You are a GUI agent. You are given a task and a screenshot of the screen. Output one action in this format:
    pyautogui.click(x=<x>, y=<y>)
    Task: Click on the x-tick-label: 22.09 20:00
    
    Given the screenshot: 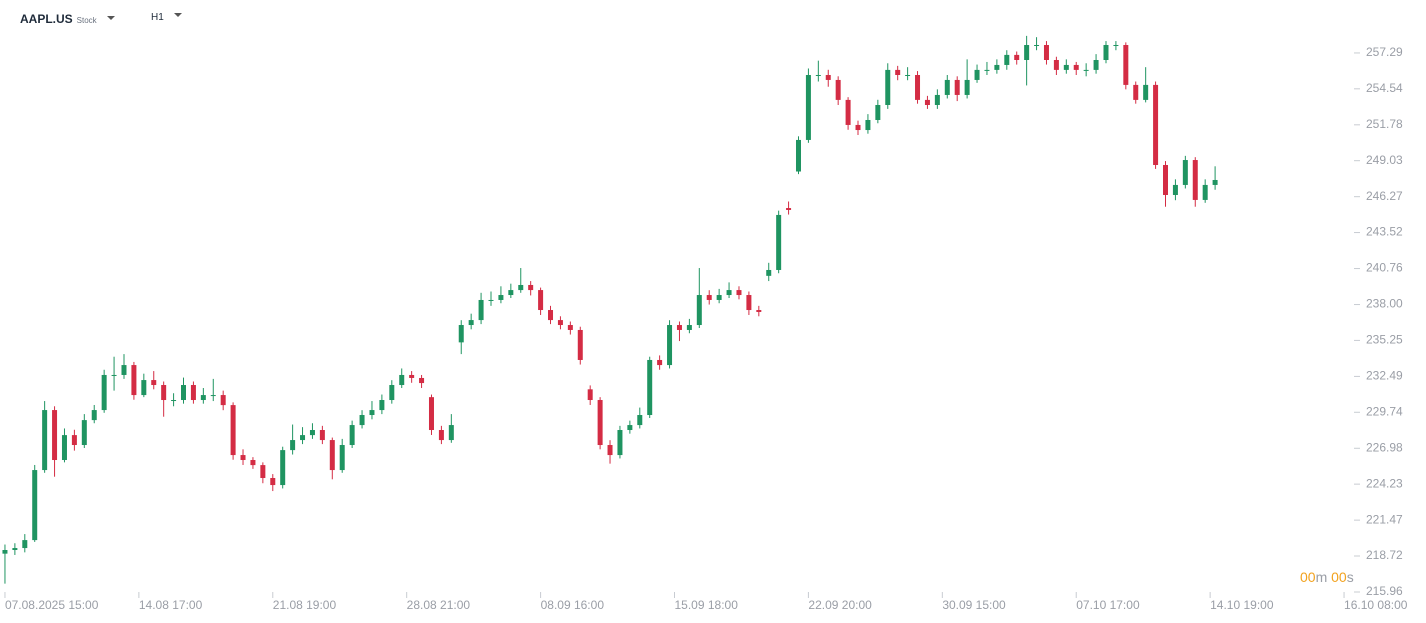 What is the action you would take?
    pyautogui.click(x=840, y=605)
    